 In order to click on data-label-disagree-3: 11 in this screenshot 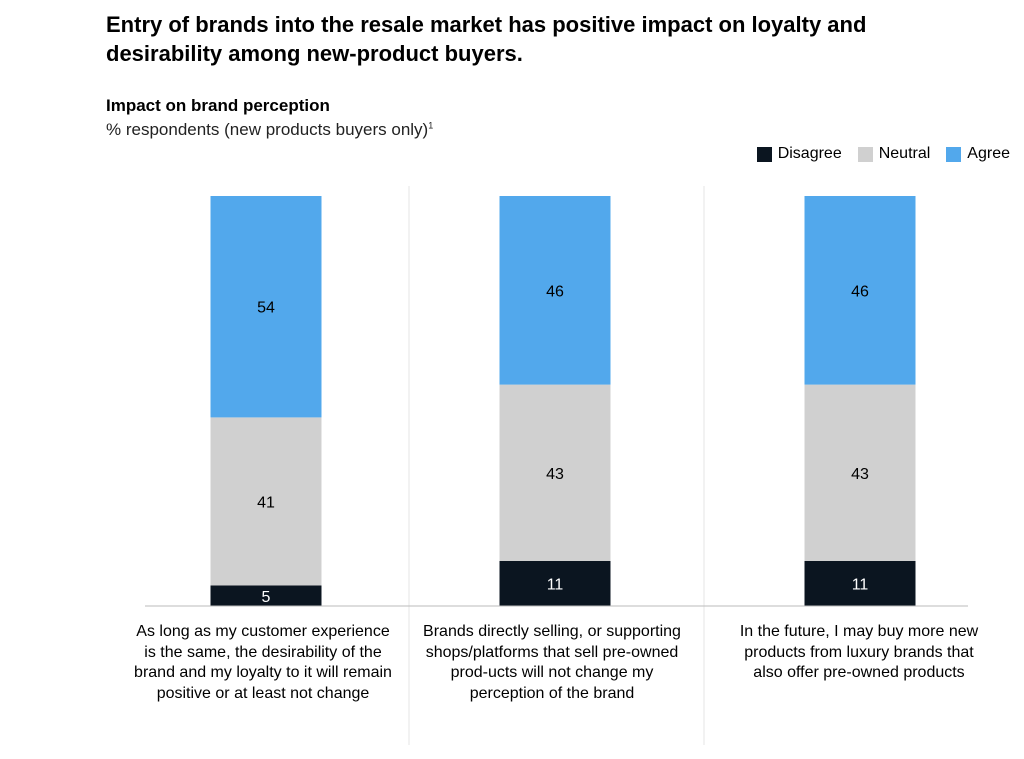, I will do `click(860, 584)`.